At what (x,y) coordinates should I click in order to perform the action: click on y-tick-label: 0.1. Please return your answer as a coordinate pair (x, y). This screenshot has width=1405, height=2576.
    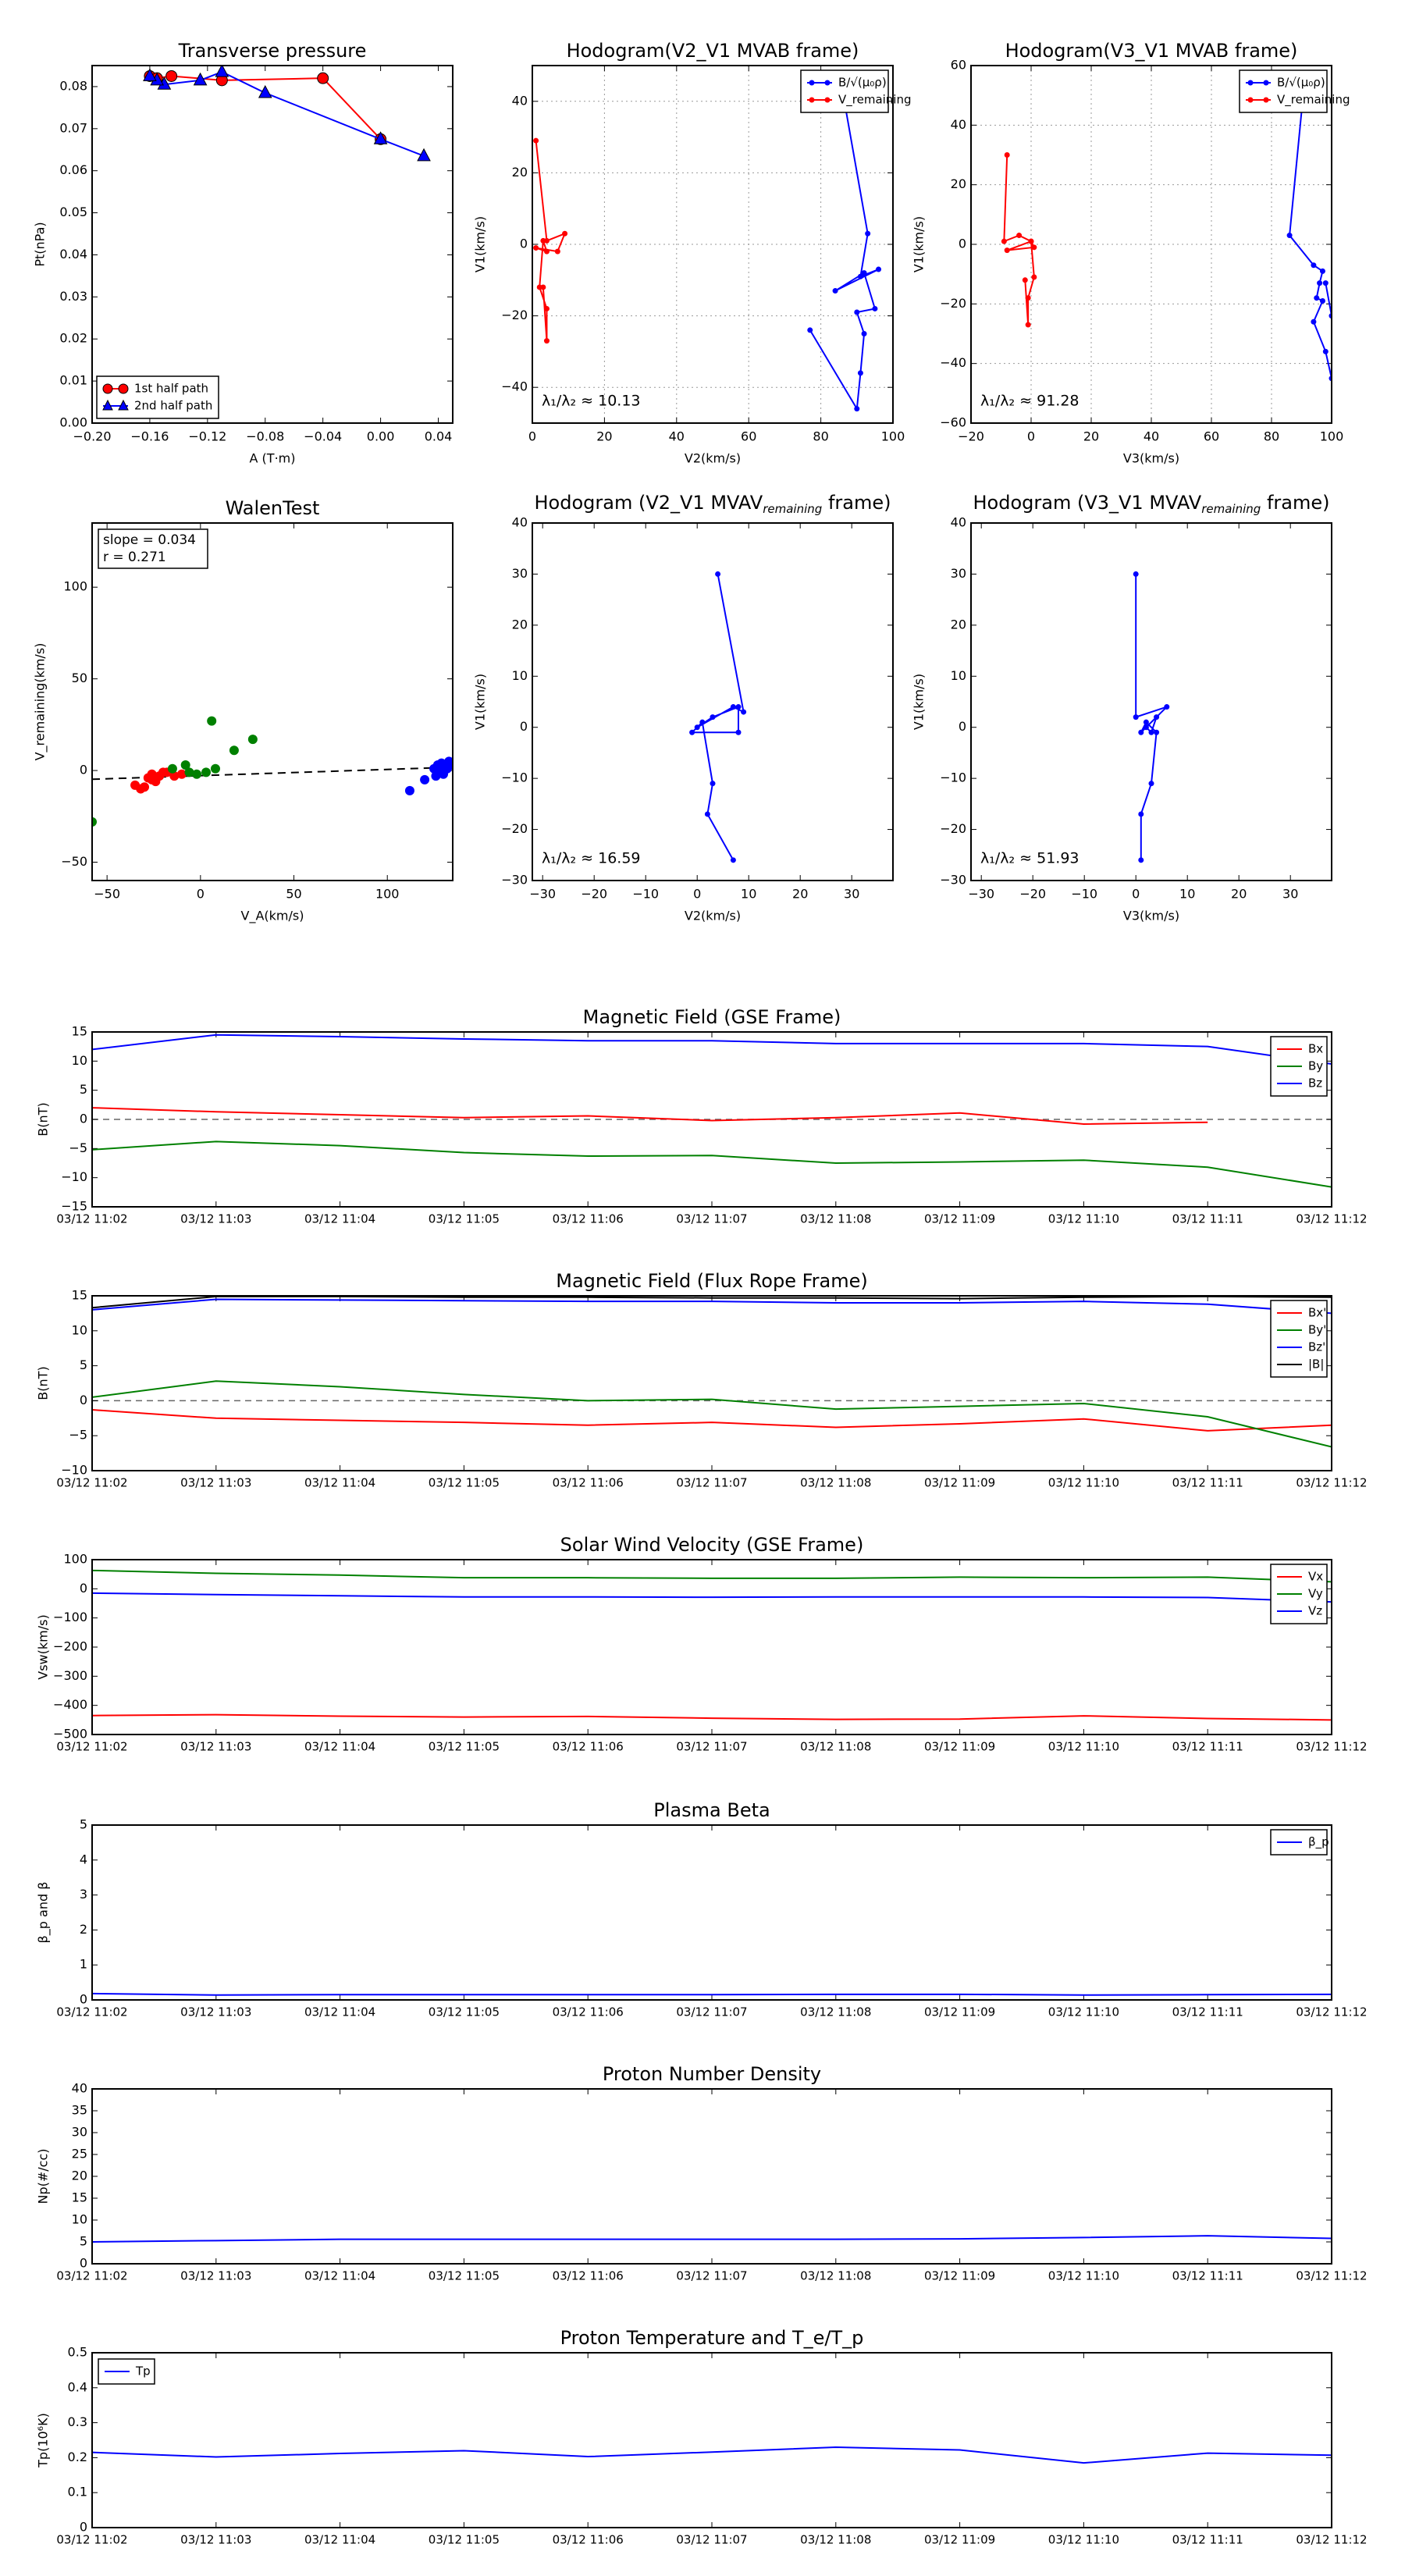
    Looking at the image, I should click on (77, 2492).